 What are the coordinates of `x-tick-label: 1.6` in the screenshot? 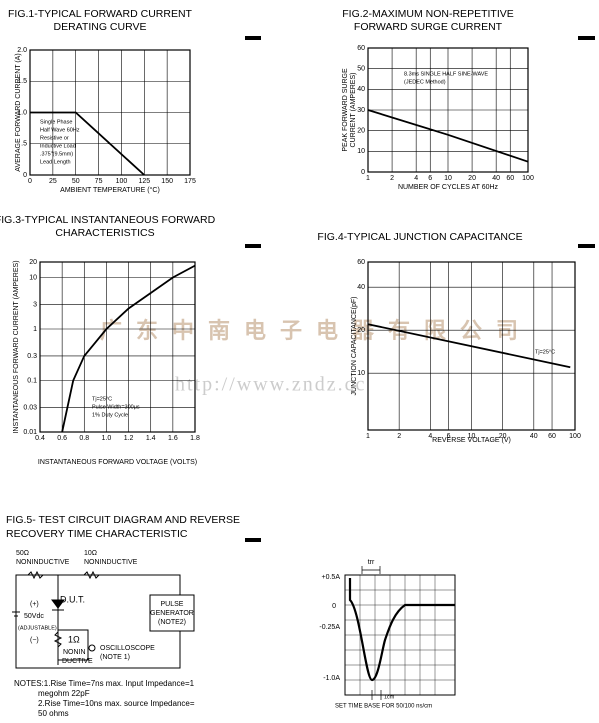 It's located at (173, 438).